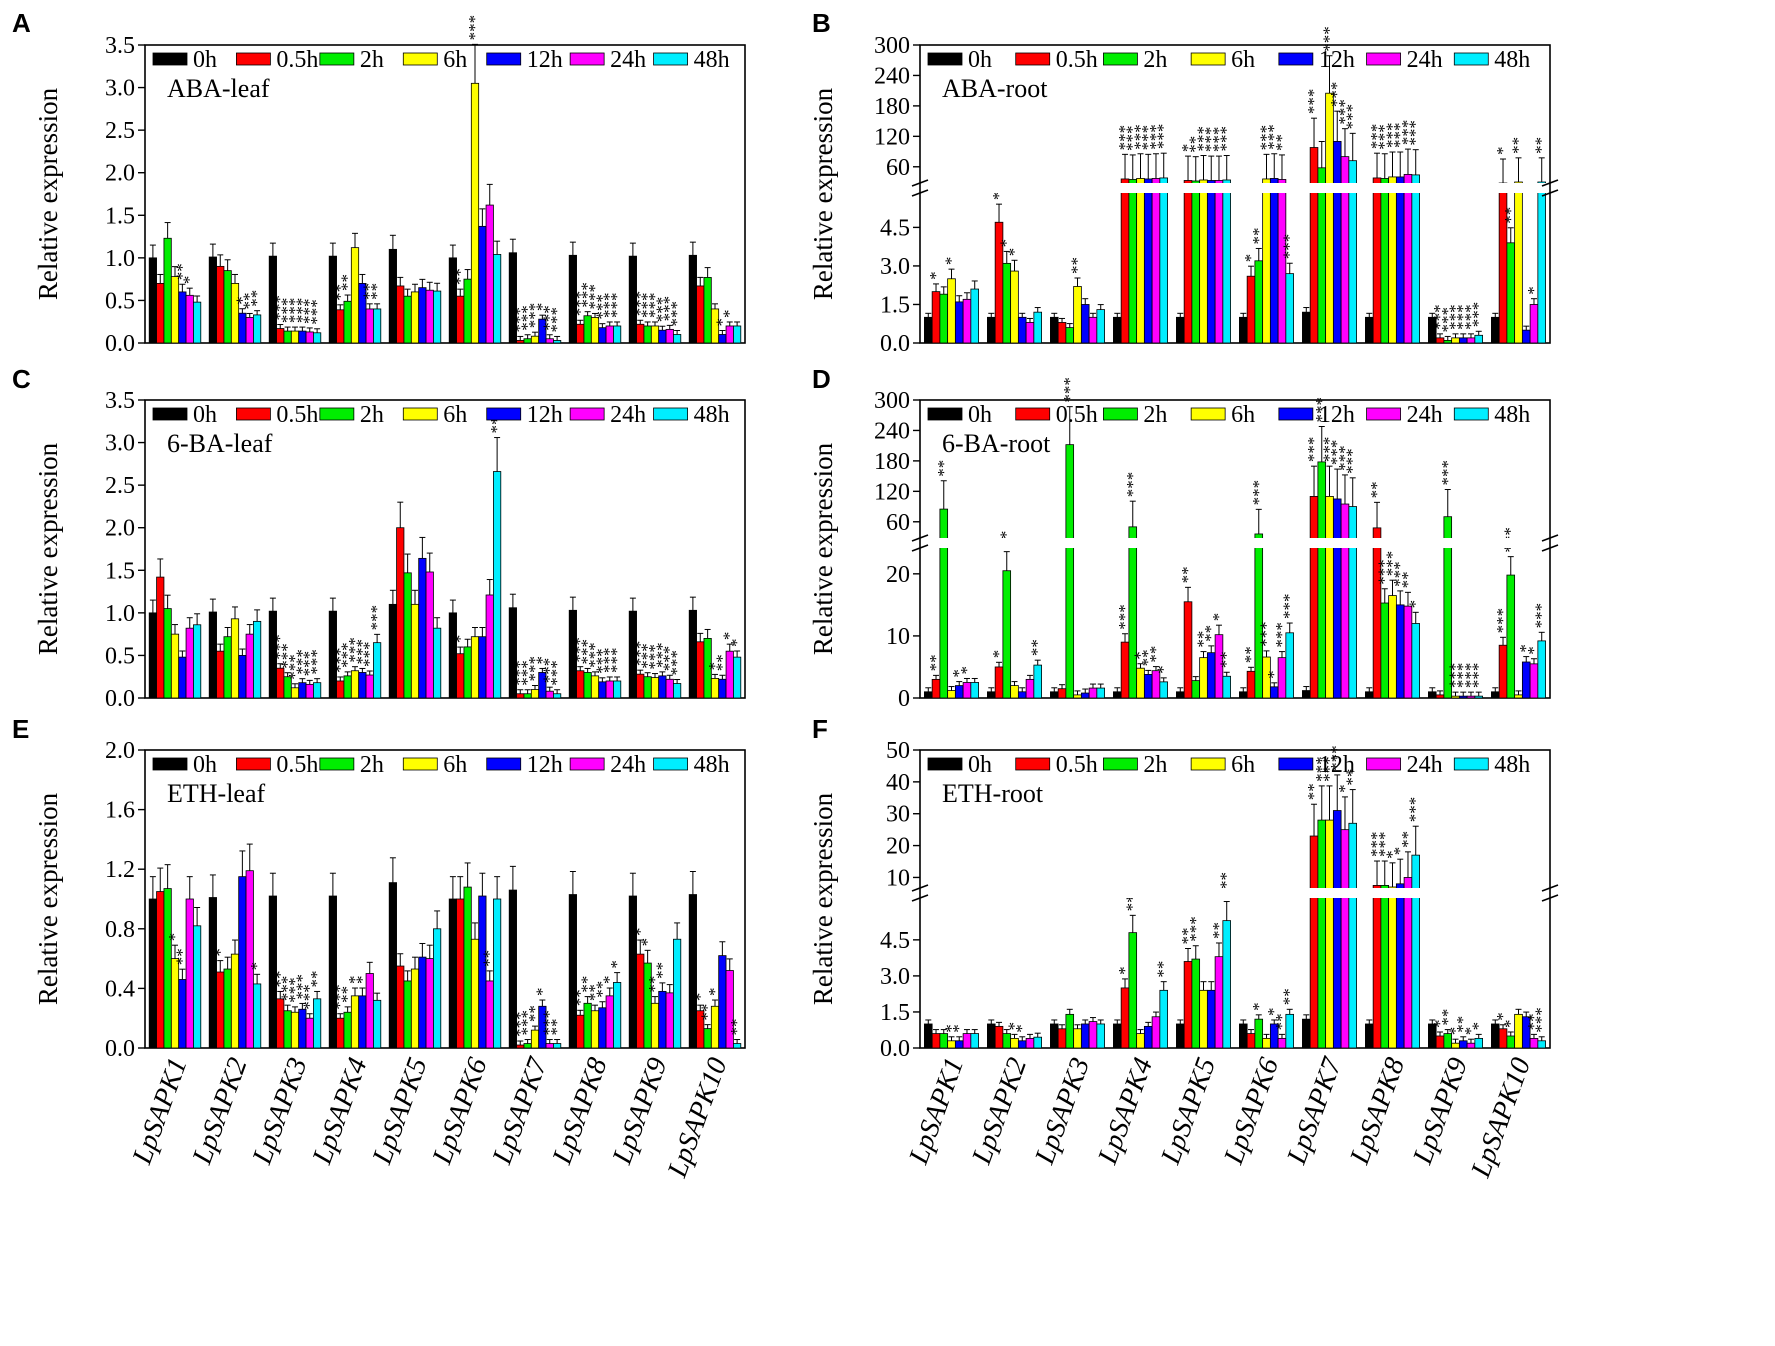 This screenshot has width=1775, height=1346. Describe the element at coordinates (1219, 1002) in the screenshot. I see `bar-LpSAPK5-24h` at that location.